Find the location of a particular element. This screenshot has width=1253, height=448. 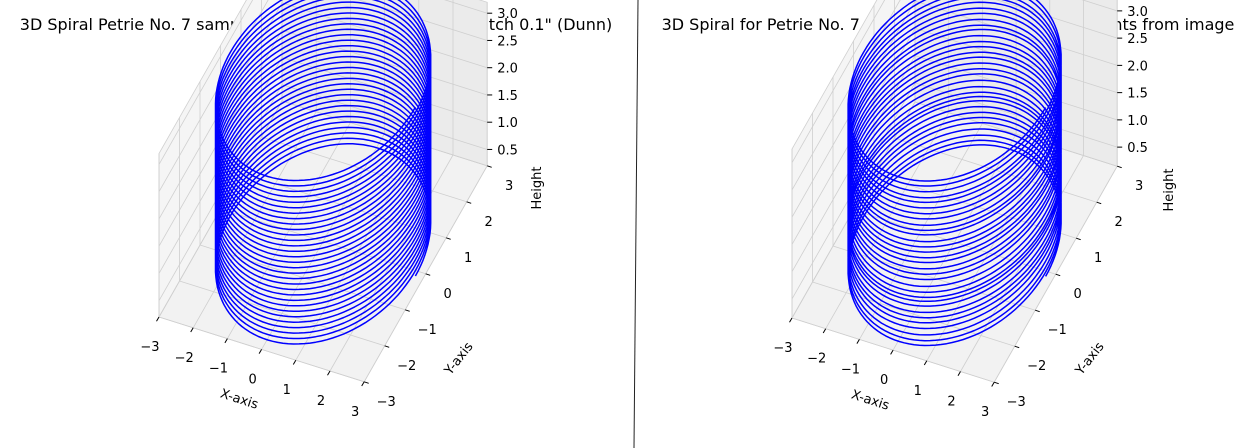

chart-left-spiral is located at coordinates (323, 172).